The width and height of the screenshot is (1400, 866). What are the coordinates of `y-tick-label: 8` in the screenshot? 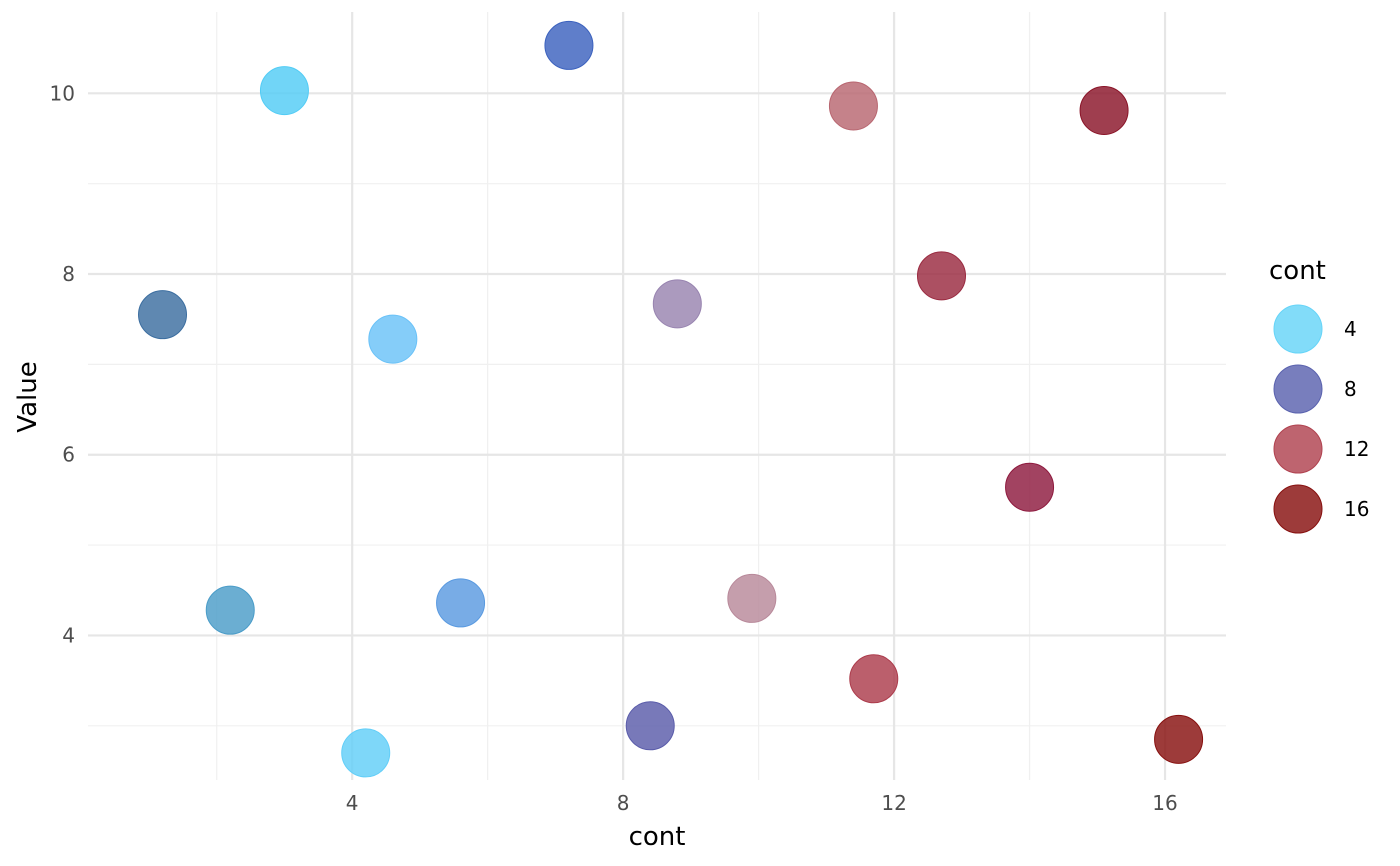 It's located at (68, 274).